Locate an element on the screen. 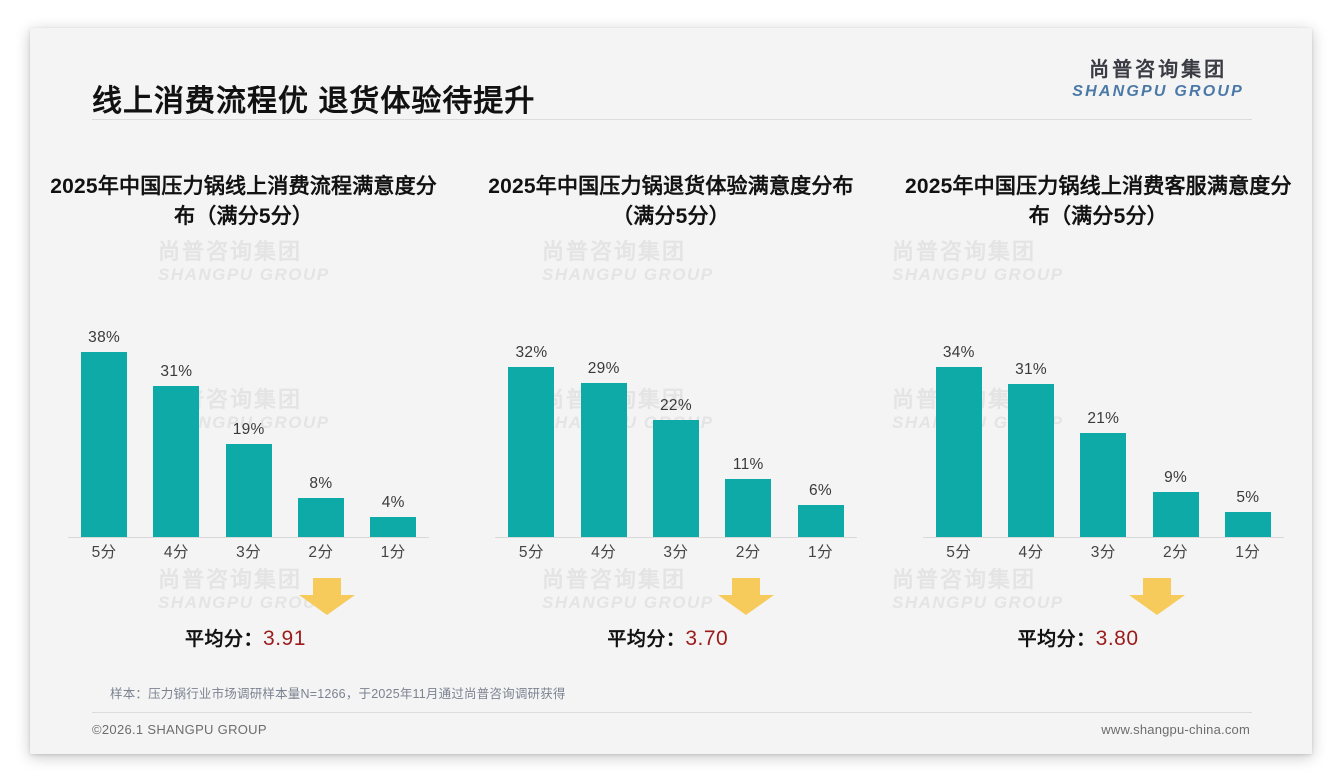  bar-slot: 29% is located at coordinates (604, 422).